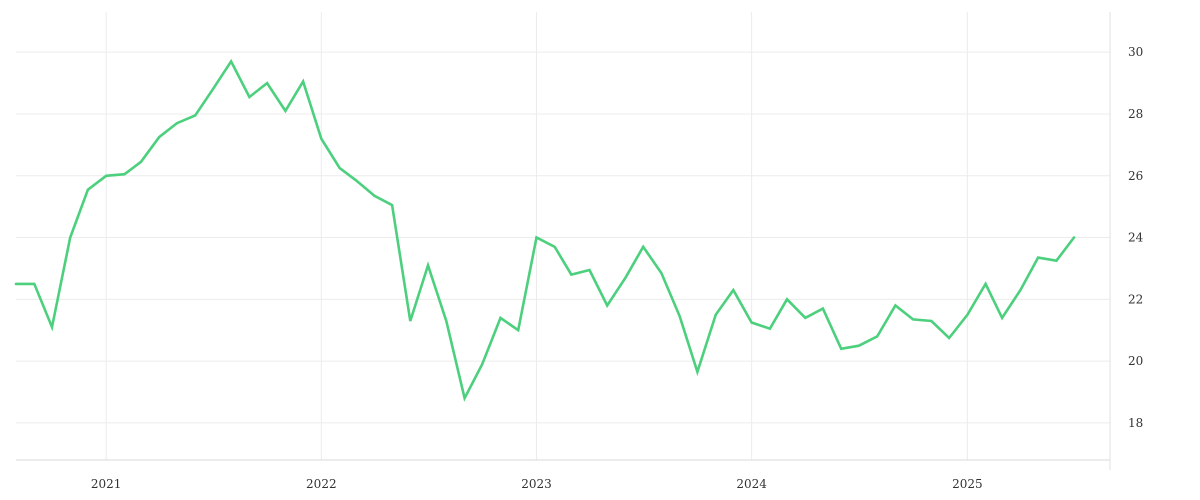 This screenshot has width=1200, height=500. What do you see at coordinates (967, 484) in the screenshot?
I see `x-tick-label: 2025` at bounding box center [967, 484].